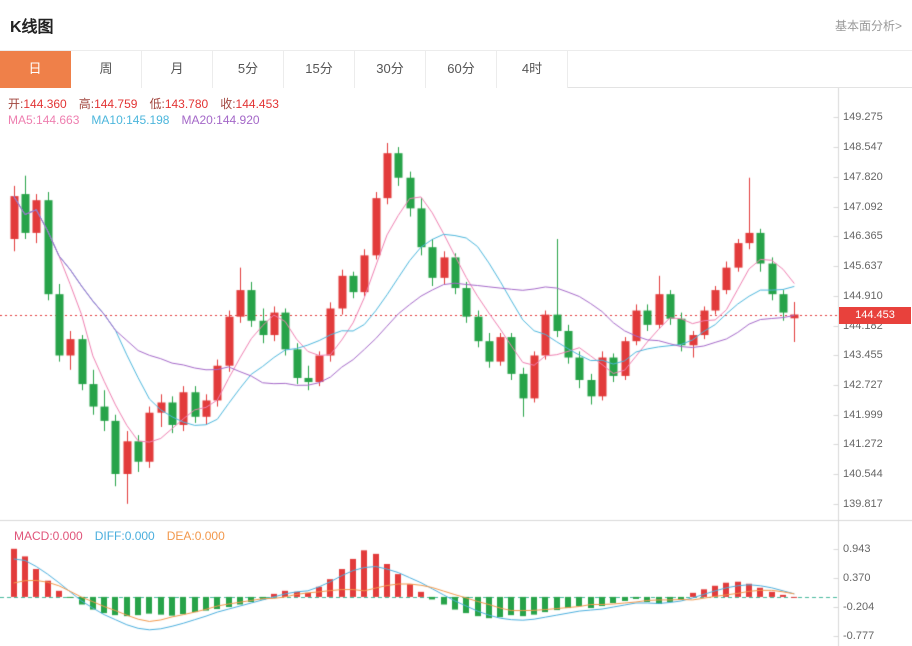  I want to click on tab-15分: 15分, so click(319, 69).